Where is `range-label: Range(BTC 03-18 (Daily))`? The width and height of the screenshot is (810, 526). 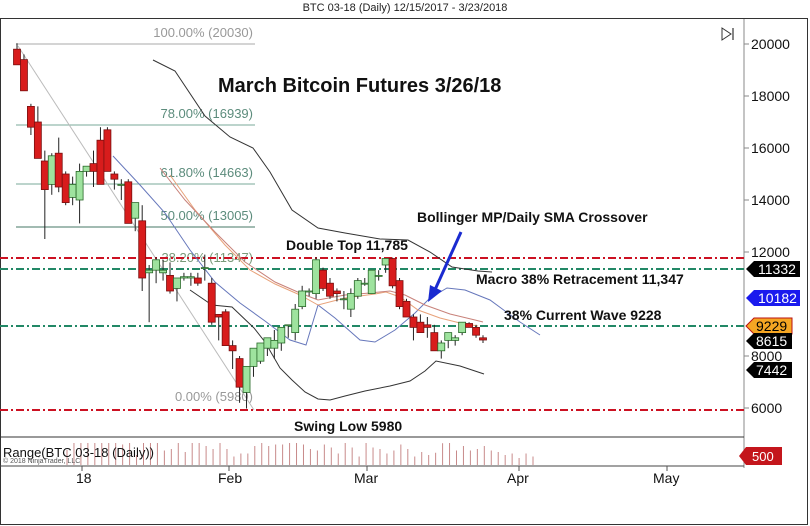
range-label: Range(BTC 03-18 (Daily)) is located at coordinates (78, 452).